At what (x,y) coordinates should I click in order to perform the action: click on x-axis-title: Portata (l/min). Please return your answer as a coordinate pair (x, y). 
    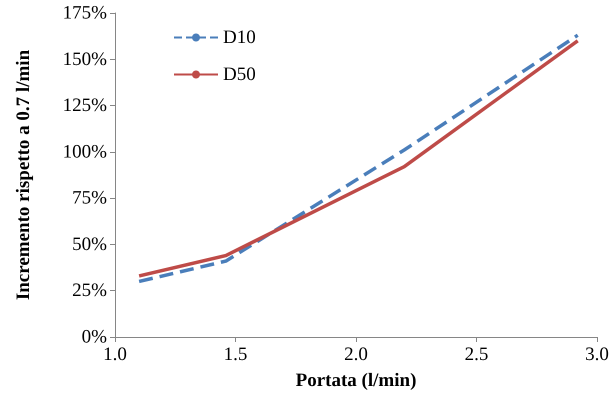
    Looking at the image, I should click on (356, 380).